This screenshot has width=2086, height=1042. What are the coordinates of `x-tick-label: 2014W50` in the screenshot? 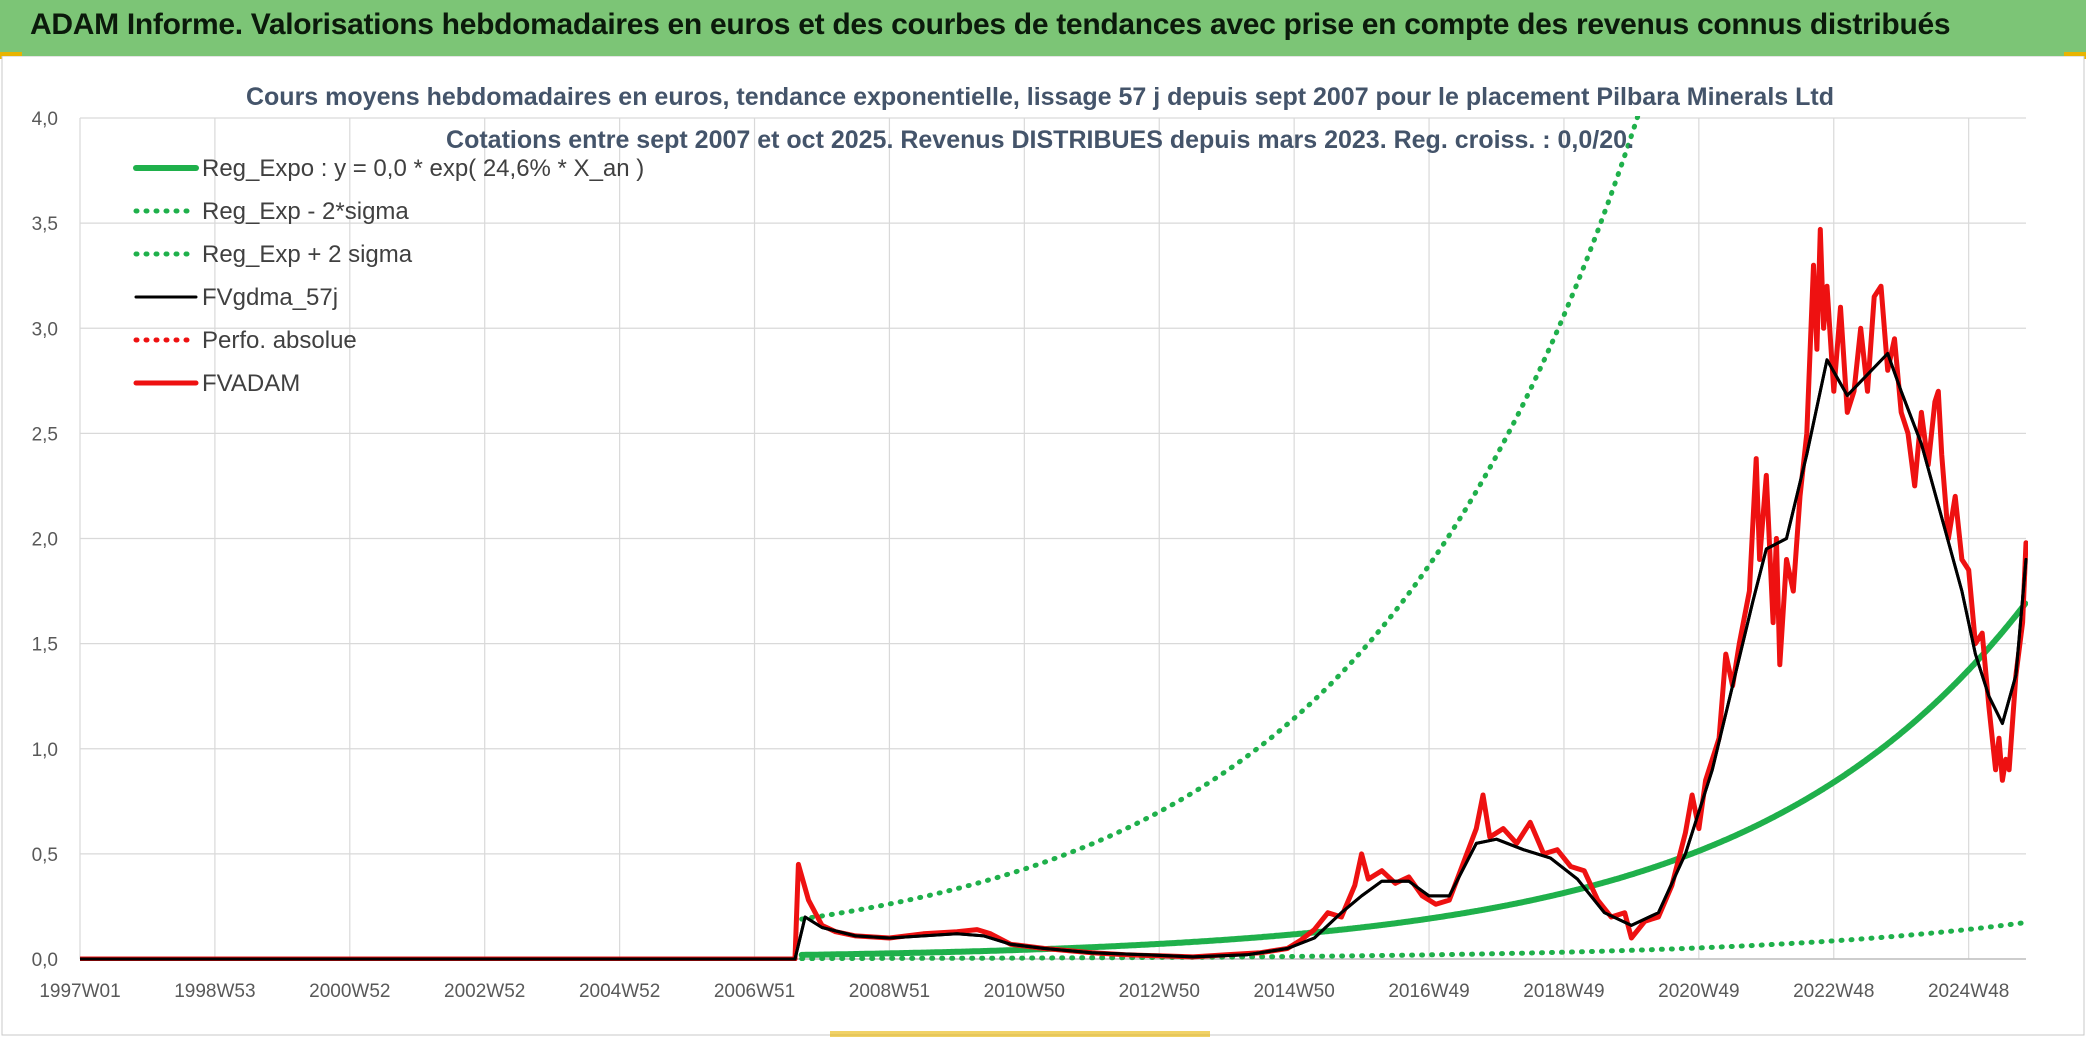 It's located at (1293, 991).